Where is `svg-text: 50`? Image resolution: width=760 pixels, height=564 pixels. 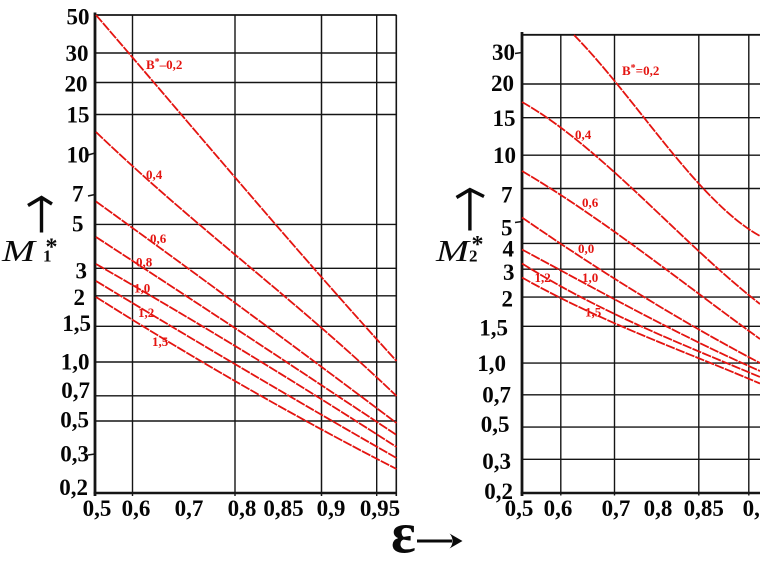 svg-text: 50 is located at coordinates (78, 17).